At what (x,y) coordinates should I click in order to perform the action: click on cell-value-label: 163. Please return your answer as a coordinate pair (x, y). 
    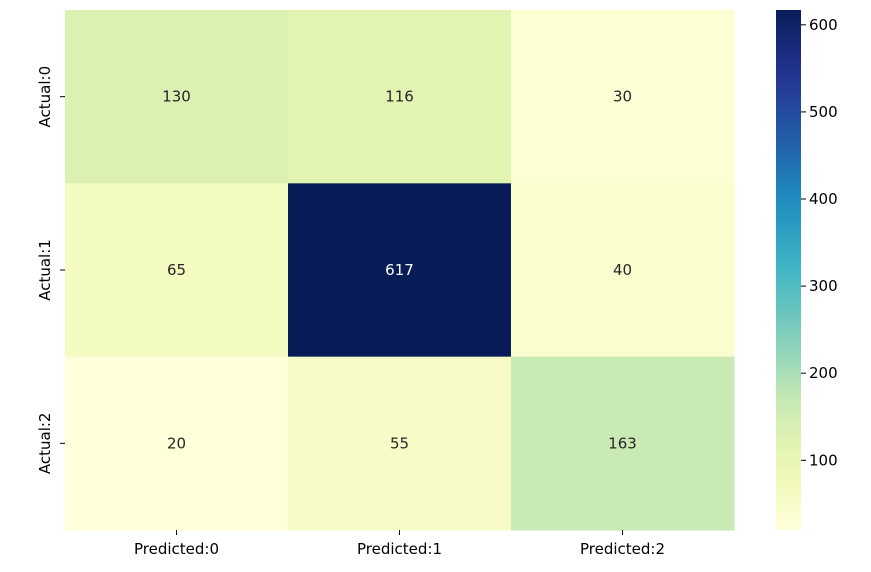
    Looking at the image, I should click on (622, 443).